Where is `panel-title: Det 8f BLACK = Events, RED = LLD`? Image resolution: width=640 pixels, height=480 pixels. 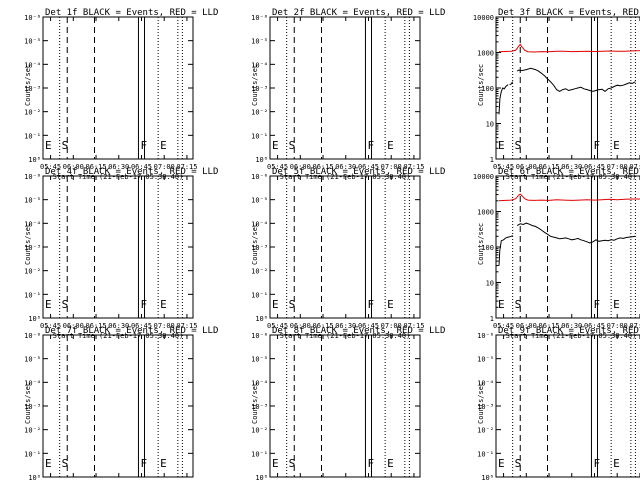
panel-title: Det 8f BLACK = Events, RED = LLD is located at coordinates (358, 331).